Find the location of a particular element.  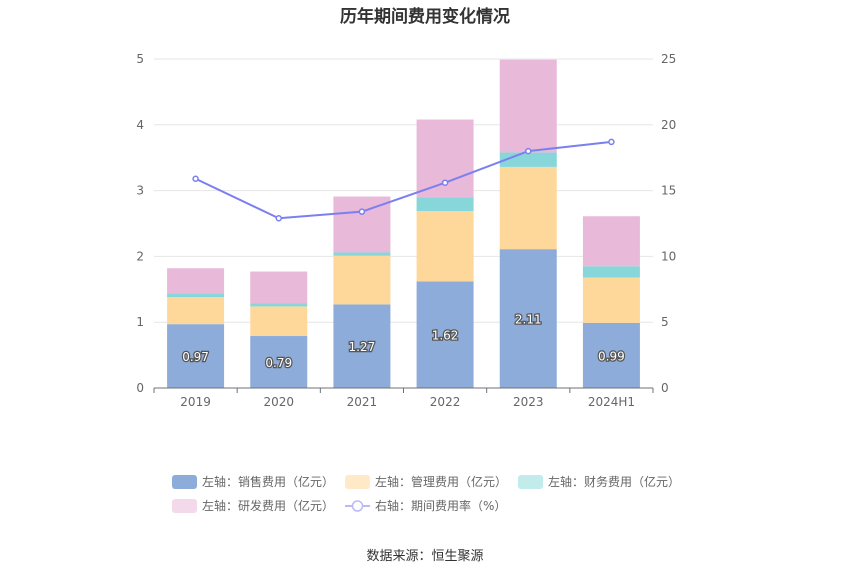

left-tick-label: 0 is located at coordinates (140, 388).